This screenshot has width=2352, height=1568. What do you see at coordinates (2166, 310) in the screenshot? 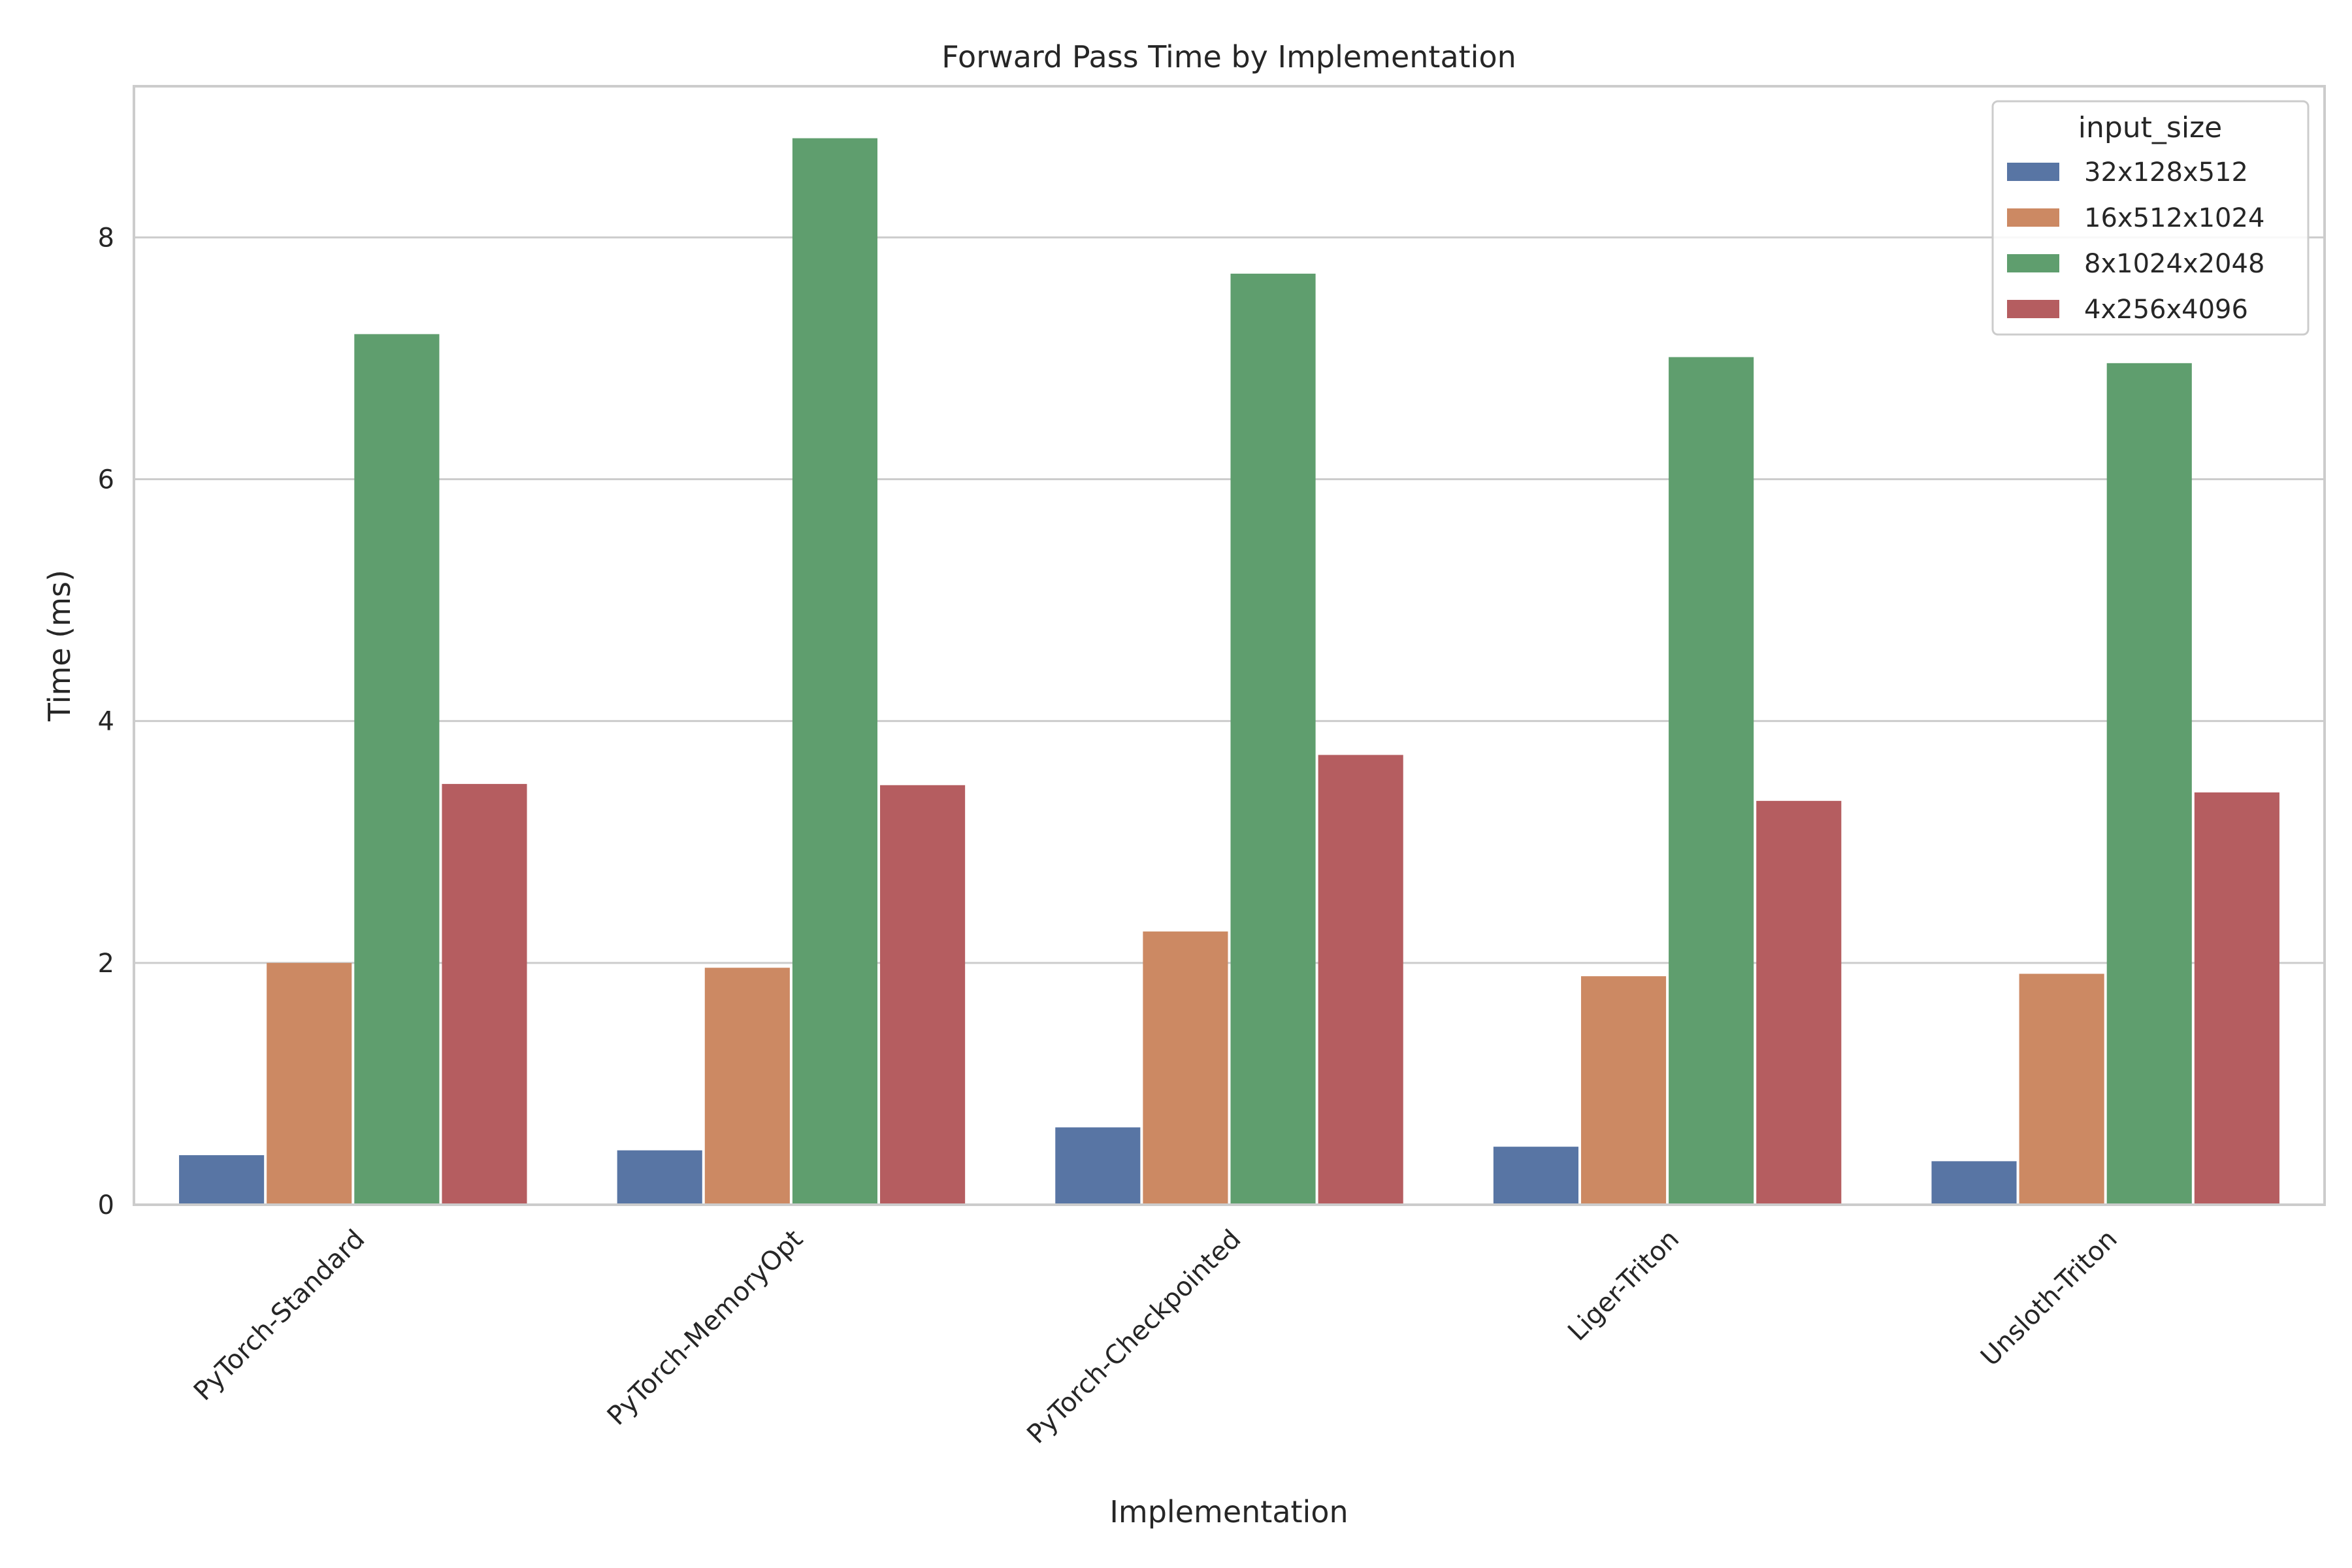
I see `legend-label: 4x256x4096` at bounding box center [2166, 310].